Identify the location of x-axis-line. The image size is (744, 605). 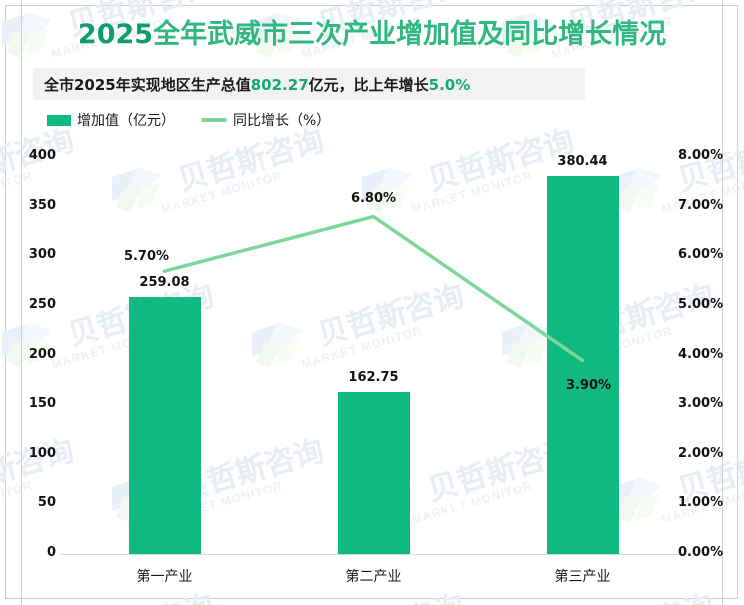
(373, 554).